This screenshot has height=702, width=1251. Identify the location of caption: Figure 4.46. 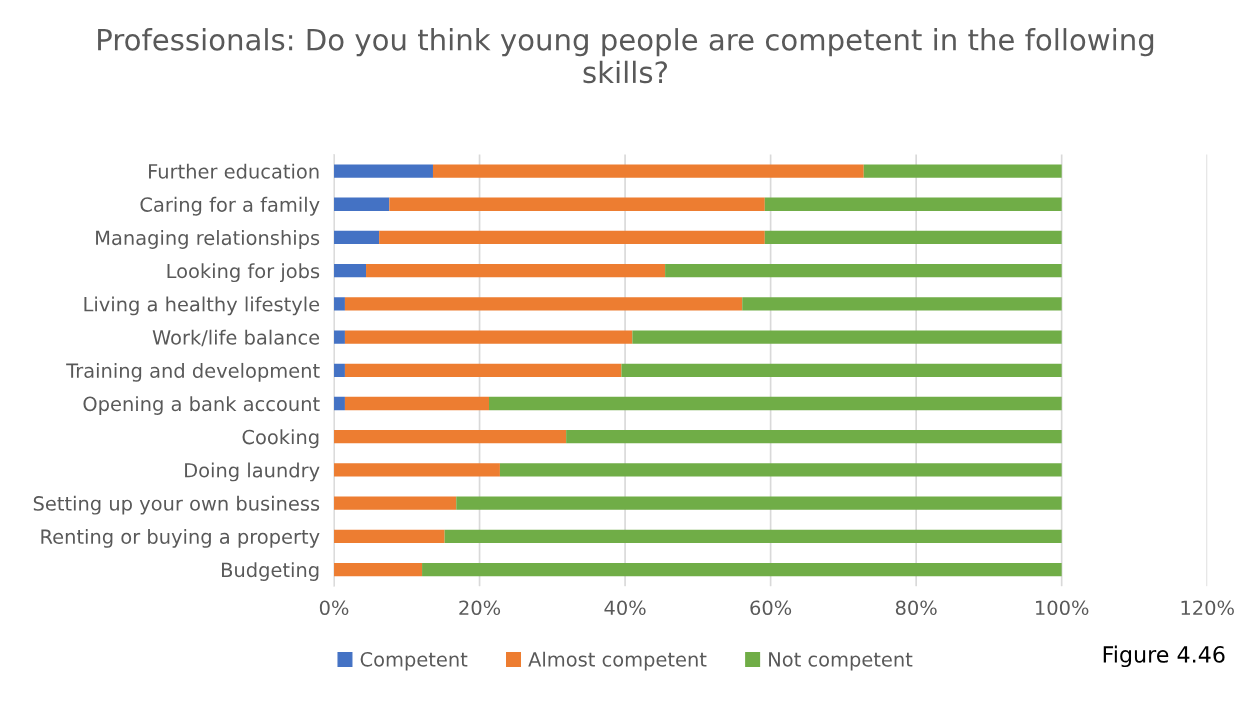
(1164, 656).